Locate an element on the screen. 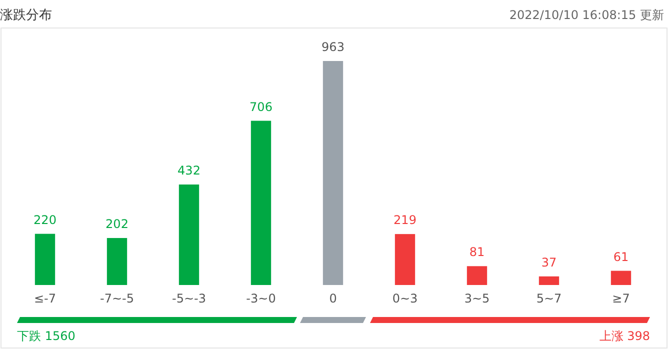  data-label: 37 is located at coordinates (549, 262).